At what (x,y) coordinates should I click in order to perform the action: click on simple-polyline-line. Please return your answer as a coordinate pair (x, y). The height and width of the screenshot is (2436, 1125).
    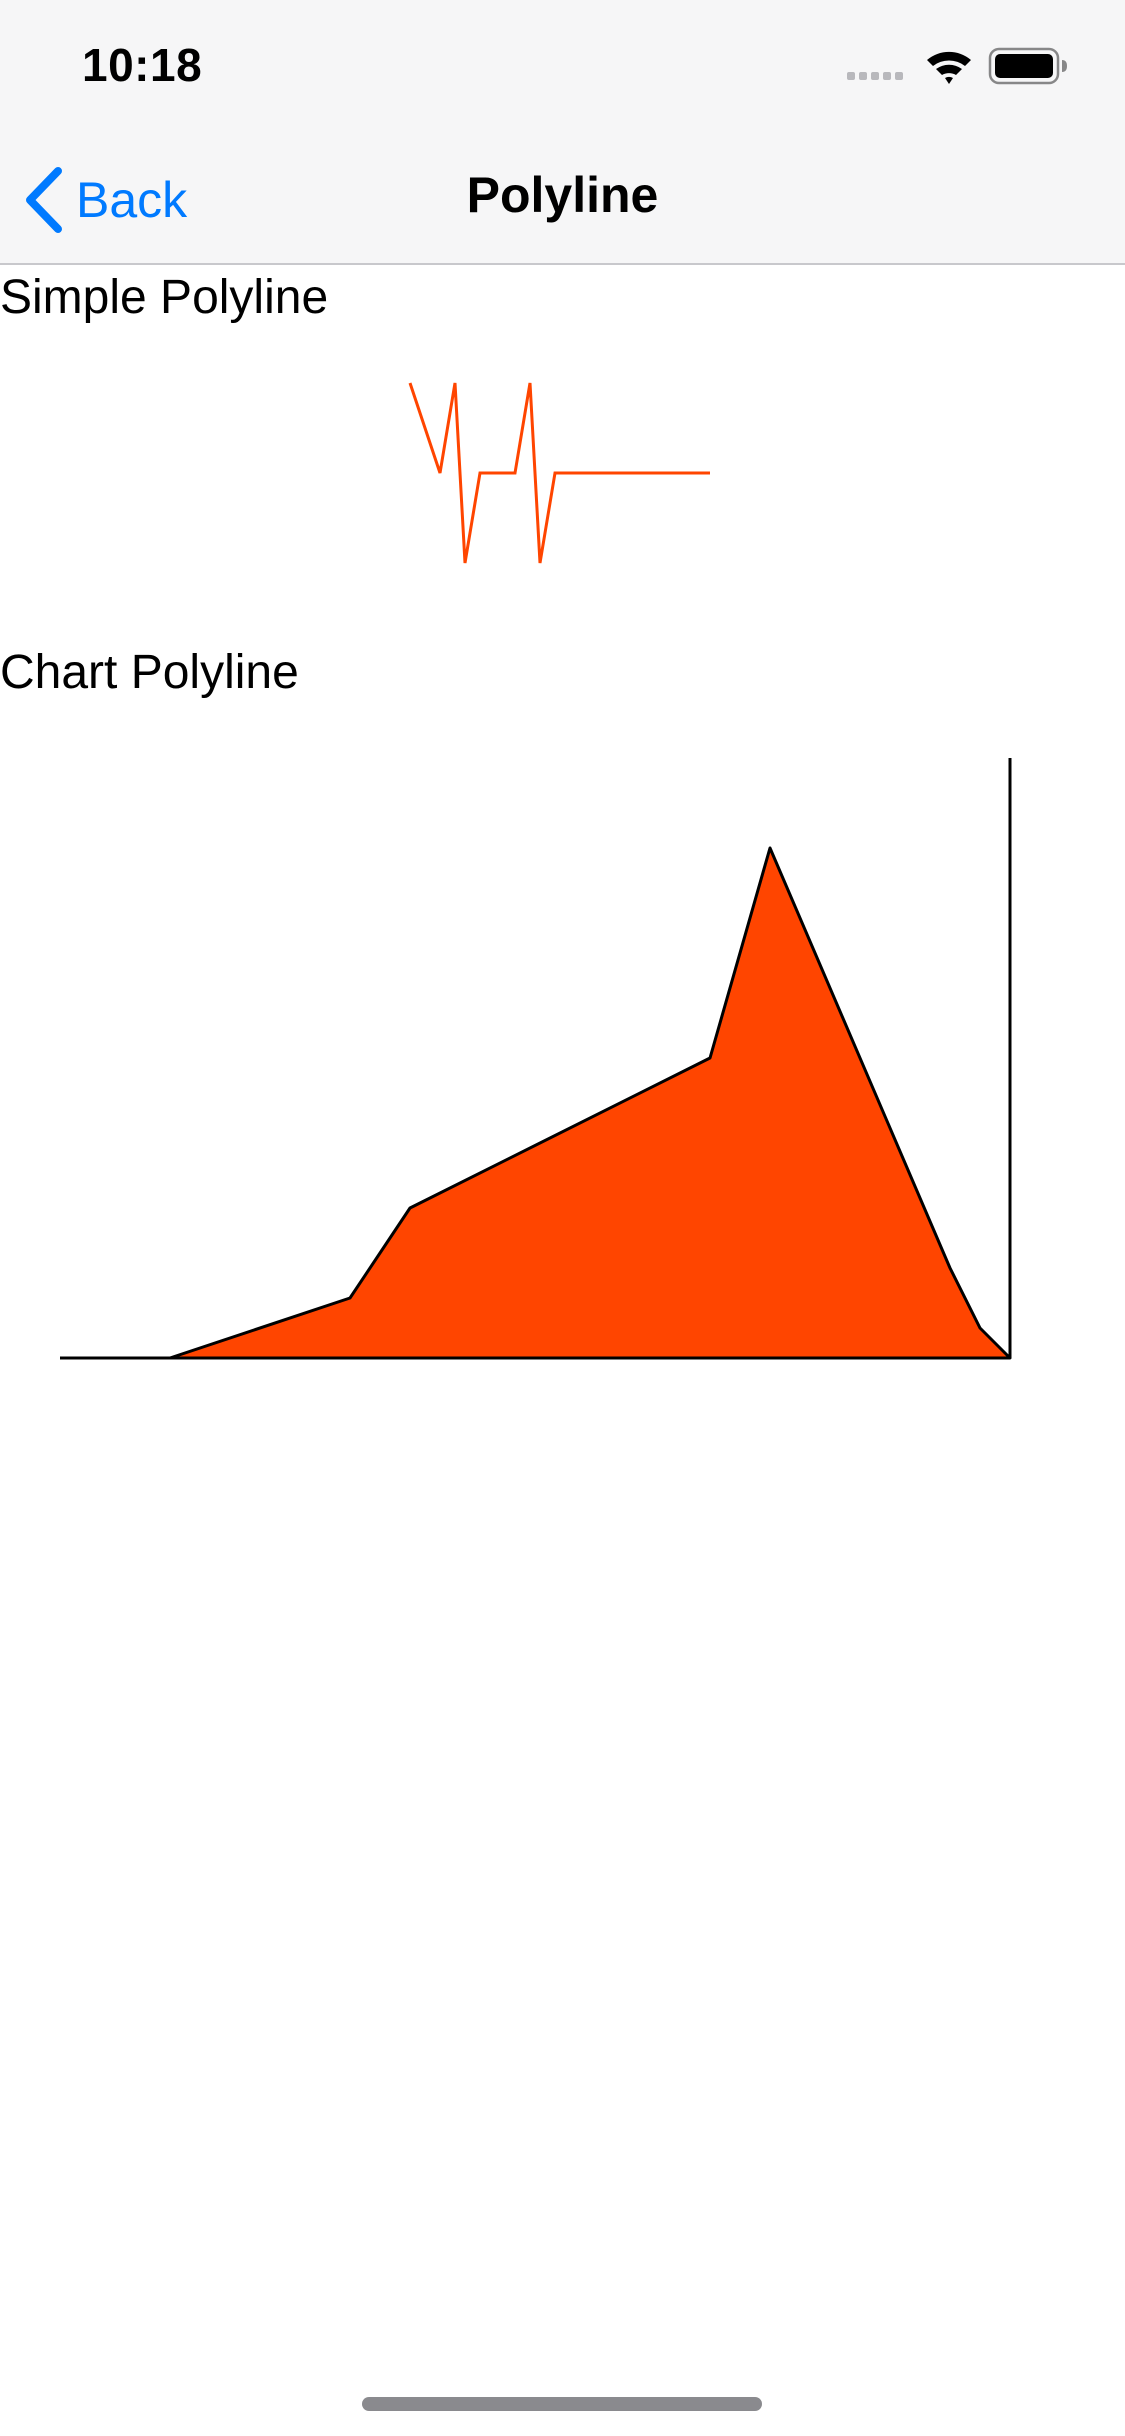
    Looking at the image, I should click on (559, 473).